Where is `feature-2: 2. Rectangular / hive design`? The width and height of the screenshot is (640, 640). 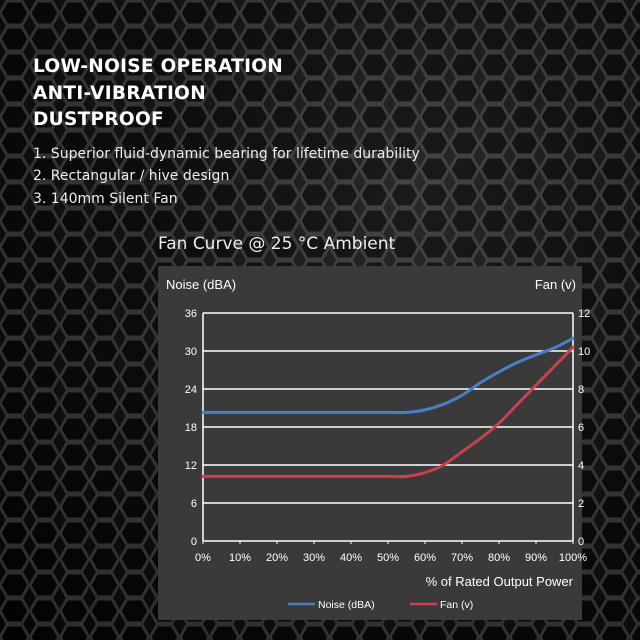 feature-2: 2. Rectangular / hive design is located at coordinates (131, 176).